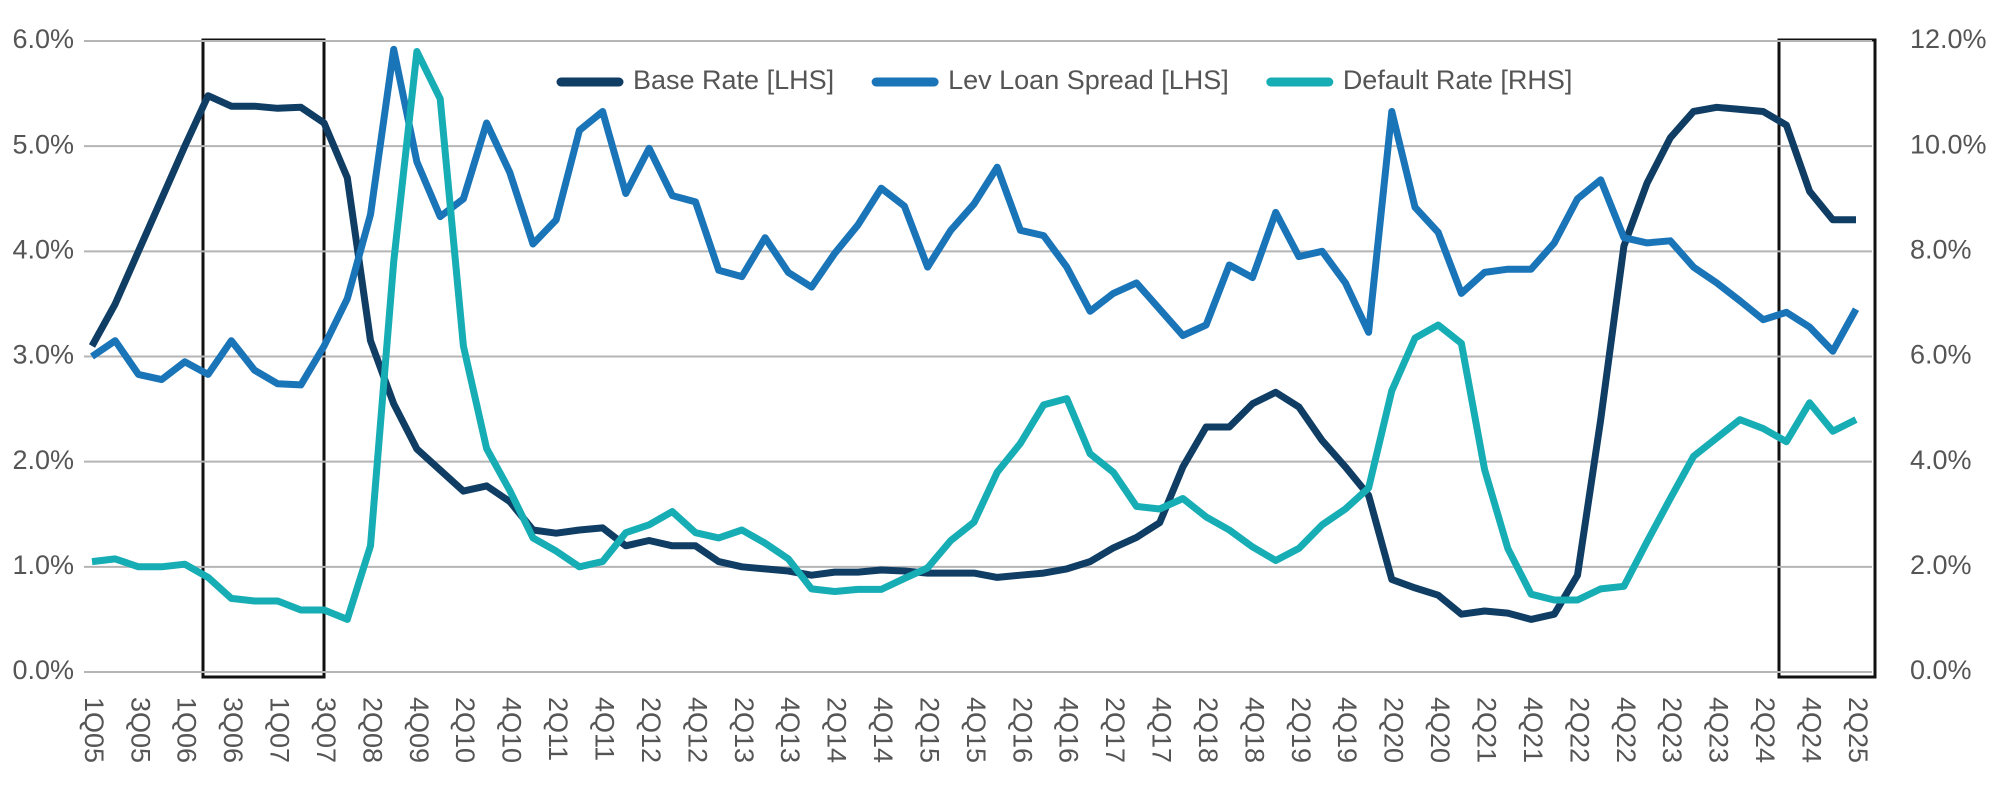  What do you see at coordinates (790, 730) in the screenshot?
I see `x-tick-label: 4Q13` at bounding box center [790, 730].